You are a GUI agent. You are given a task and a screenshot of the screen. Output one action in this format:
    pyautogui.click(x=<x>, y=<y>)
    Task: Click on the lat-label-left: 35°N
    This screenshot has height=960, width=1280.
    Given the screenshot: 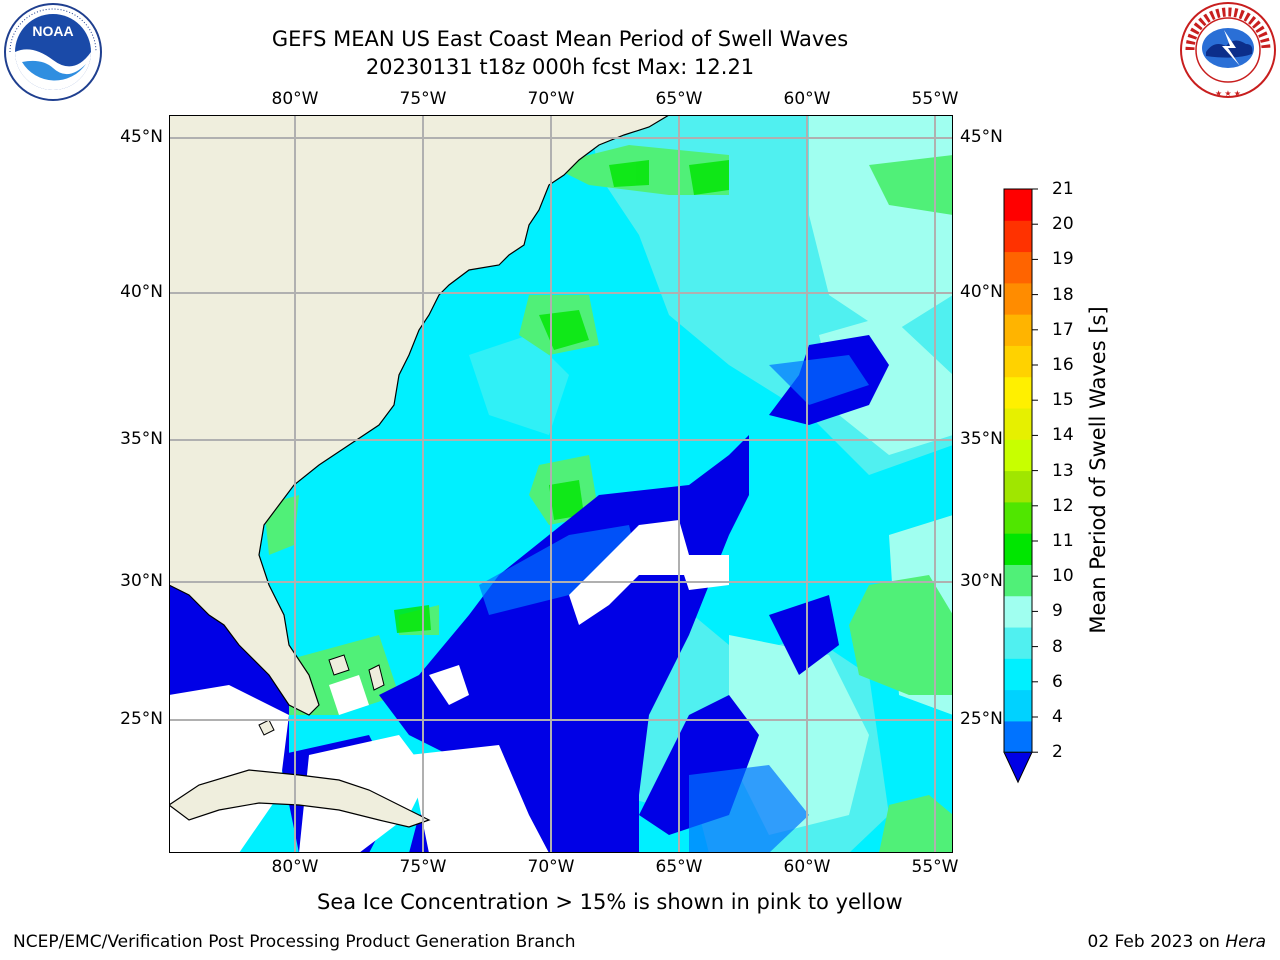 What is the action you would take?
    pyautogui.click(x=141, y=439)
    